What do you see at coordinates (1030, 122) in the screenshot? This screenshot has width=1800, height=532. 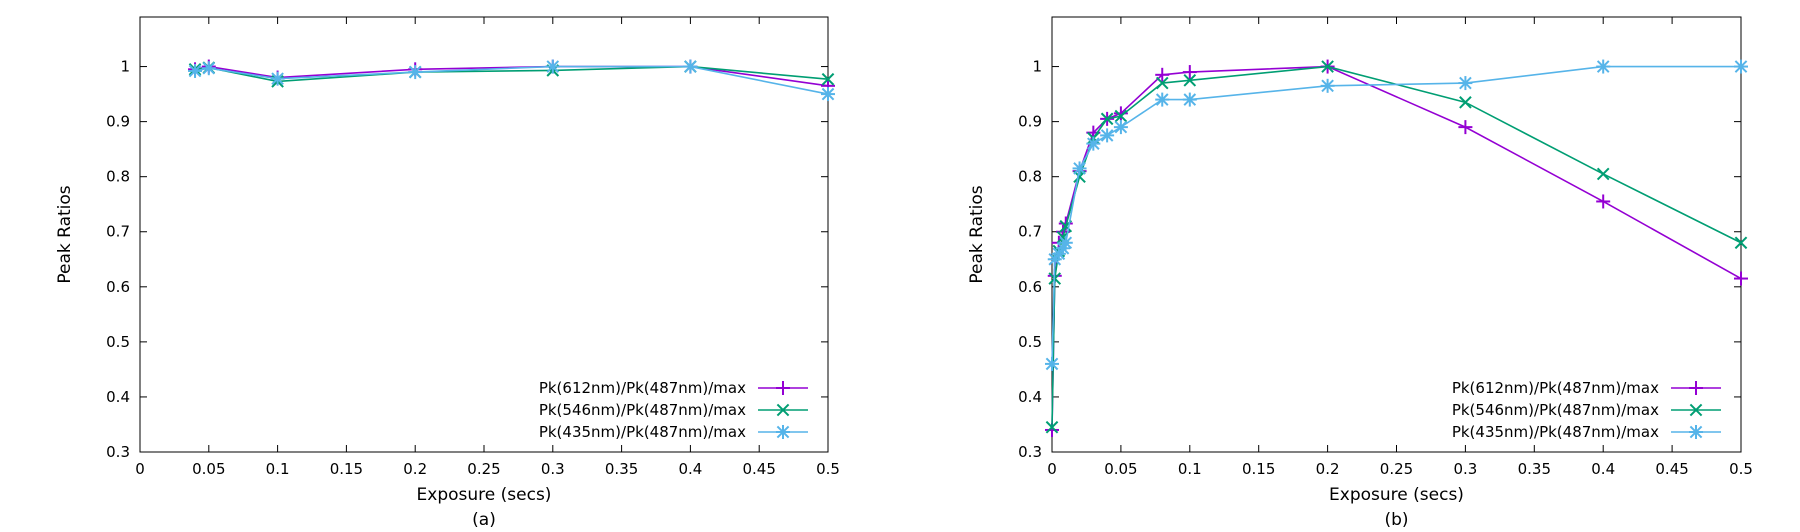 I see `y-tick-label: 0.9` at bounding box center [1030, 122].